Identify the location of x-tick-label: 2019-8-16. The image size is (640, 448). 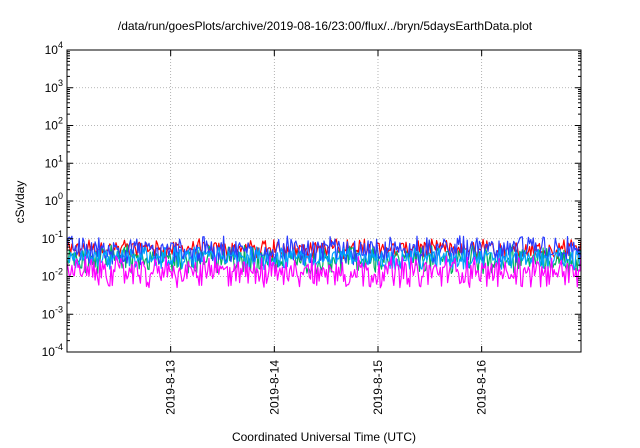
(482, 387).